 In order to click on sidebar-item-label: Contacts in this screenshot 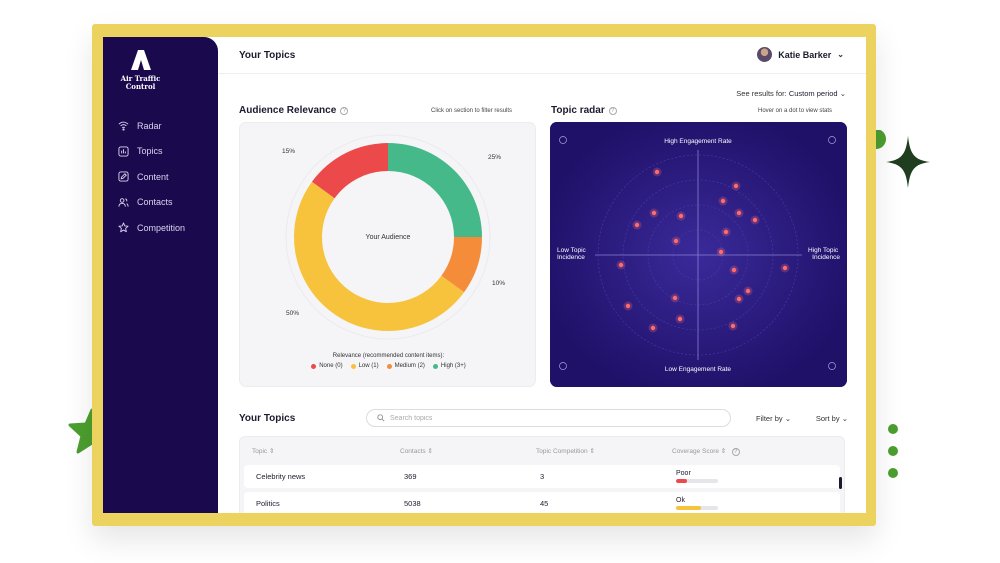, I will do `click(155, 202)`.